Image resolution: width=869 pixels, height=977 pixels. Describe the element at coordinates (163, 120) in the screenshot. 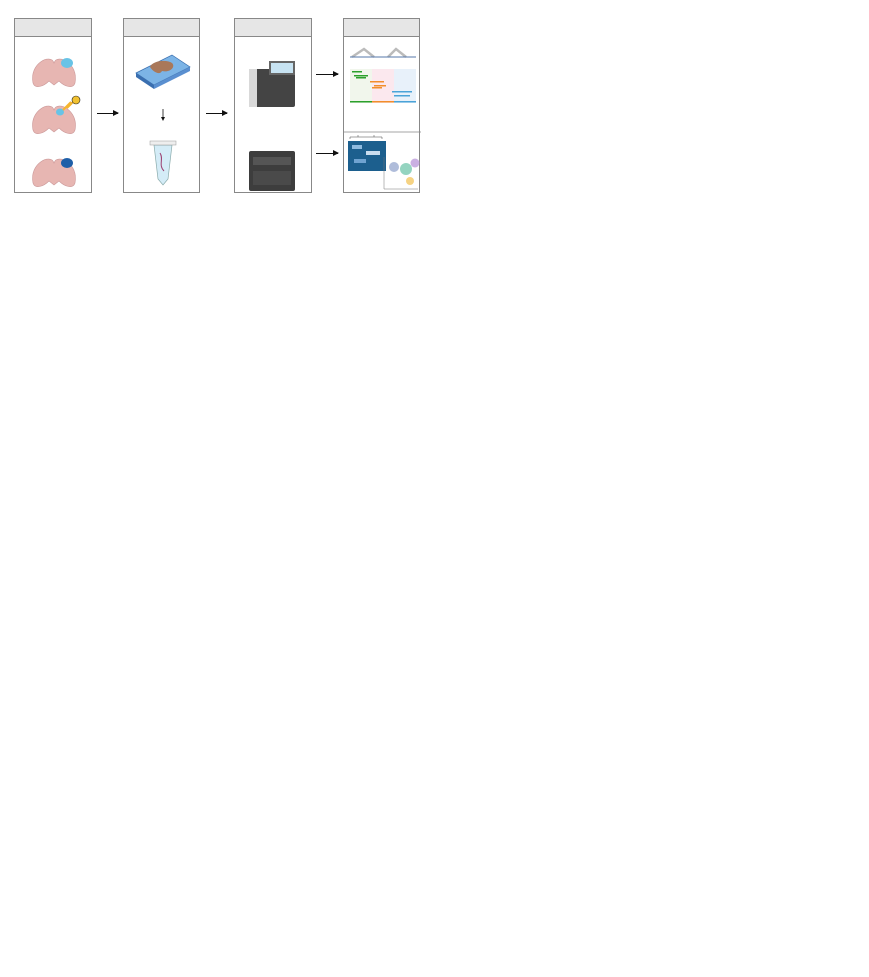

I see `extraction-illustrations` at that location.